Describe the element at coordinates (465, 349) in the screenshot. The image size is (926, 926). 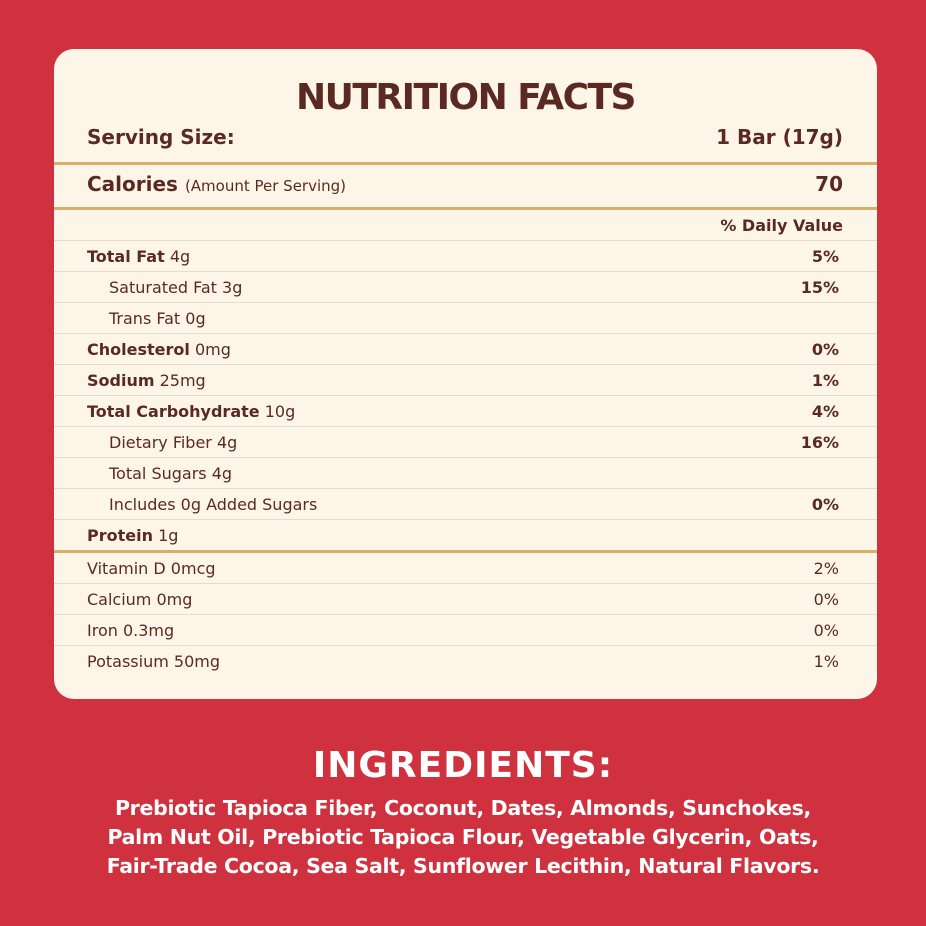
I see `nutrient-row: Cholesterol 0mg 0%` at that location.